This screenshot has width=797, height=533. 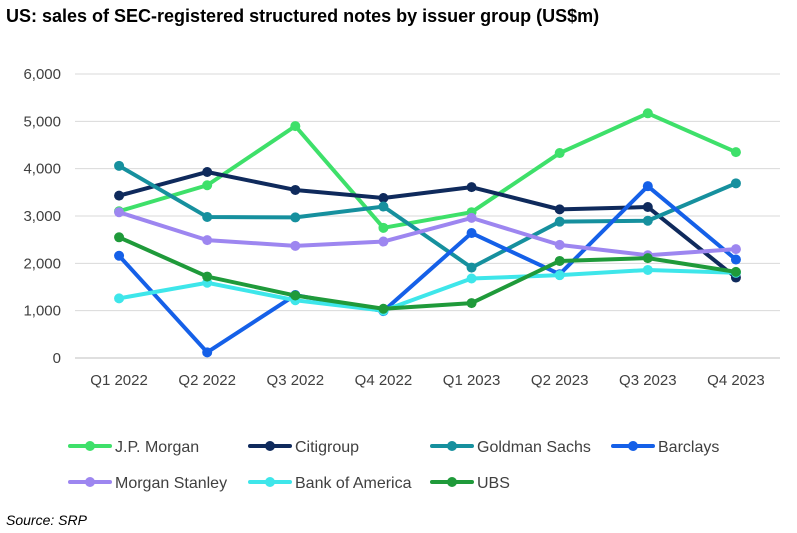 I want to click on series-line-morgan-stanley, so click(x=427, y=234).